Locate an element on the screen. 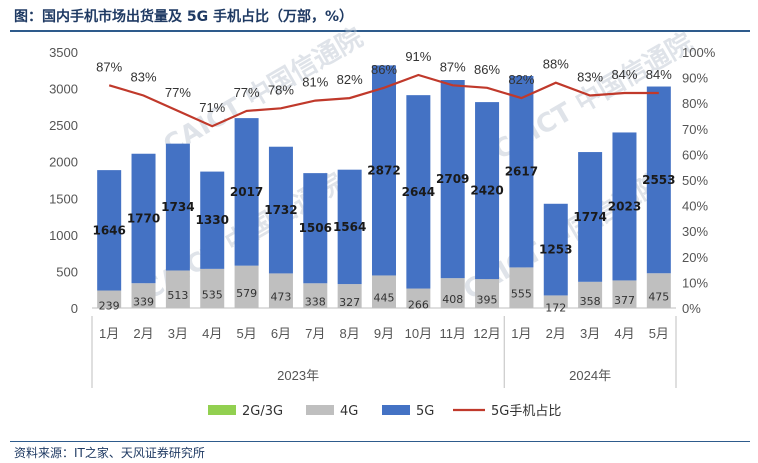 The image size is (758, 463). y-tick-label: 0 is located at coordinates (74, 308).